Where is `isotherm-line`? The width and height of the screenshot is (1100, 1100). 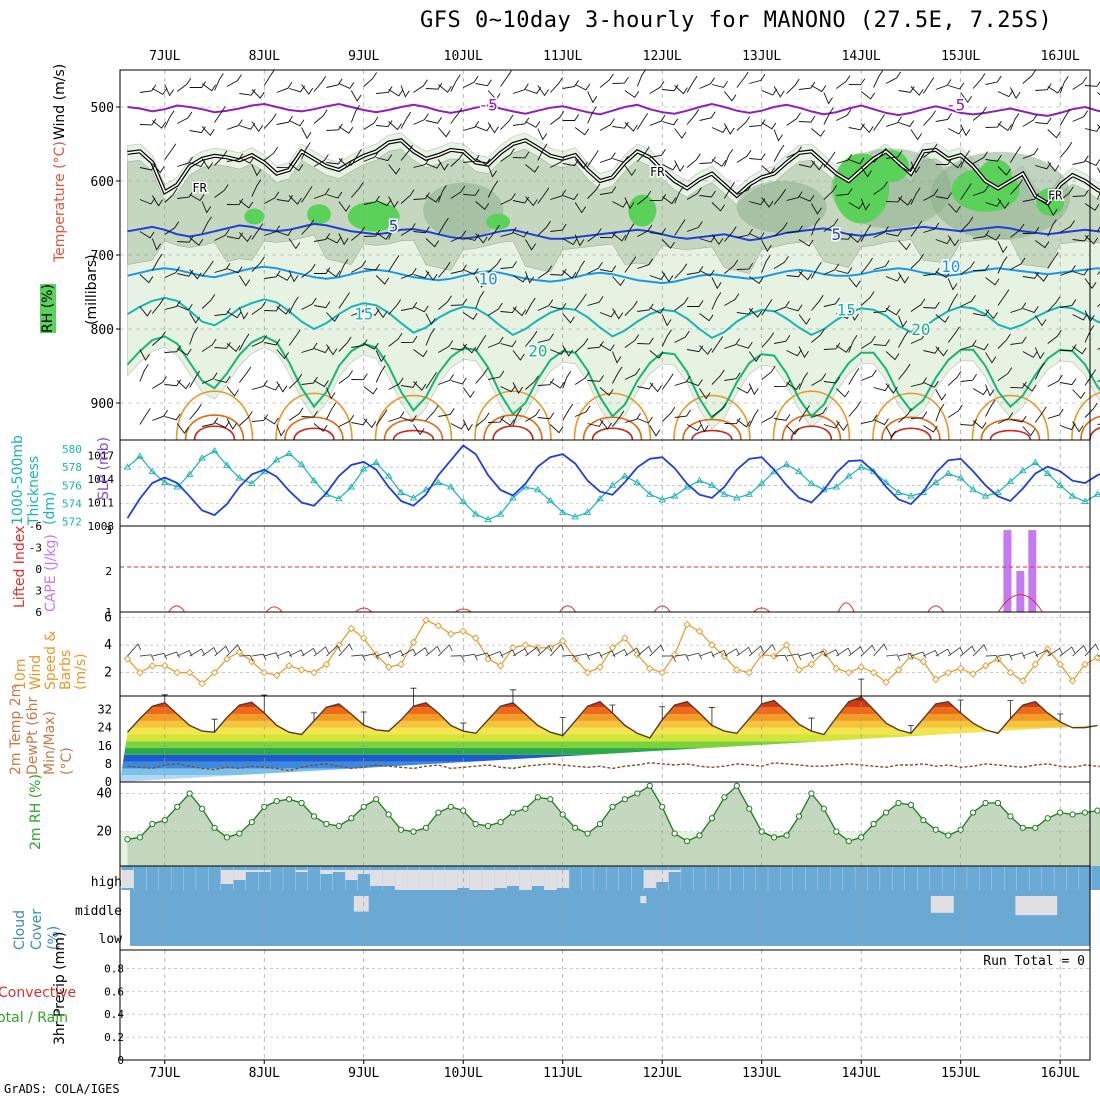
isotherm-line is located at coordinates (613, 275).